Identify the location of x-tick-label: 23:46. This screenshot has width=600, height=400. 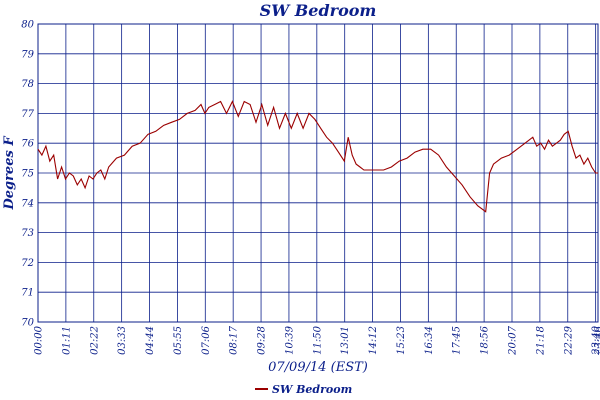
(597, 340).